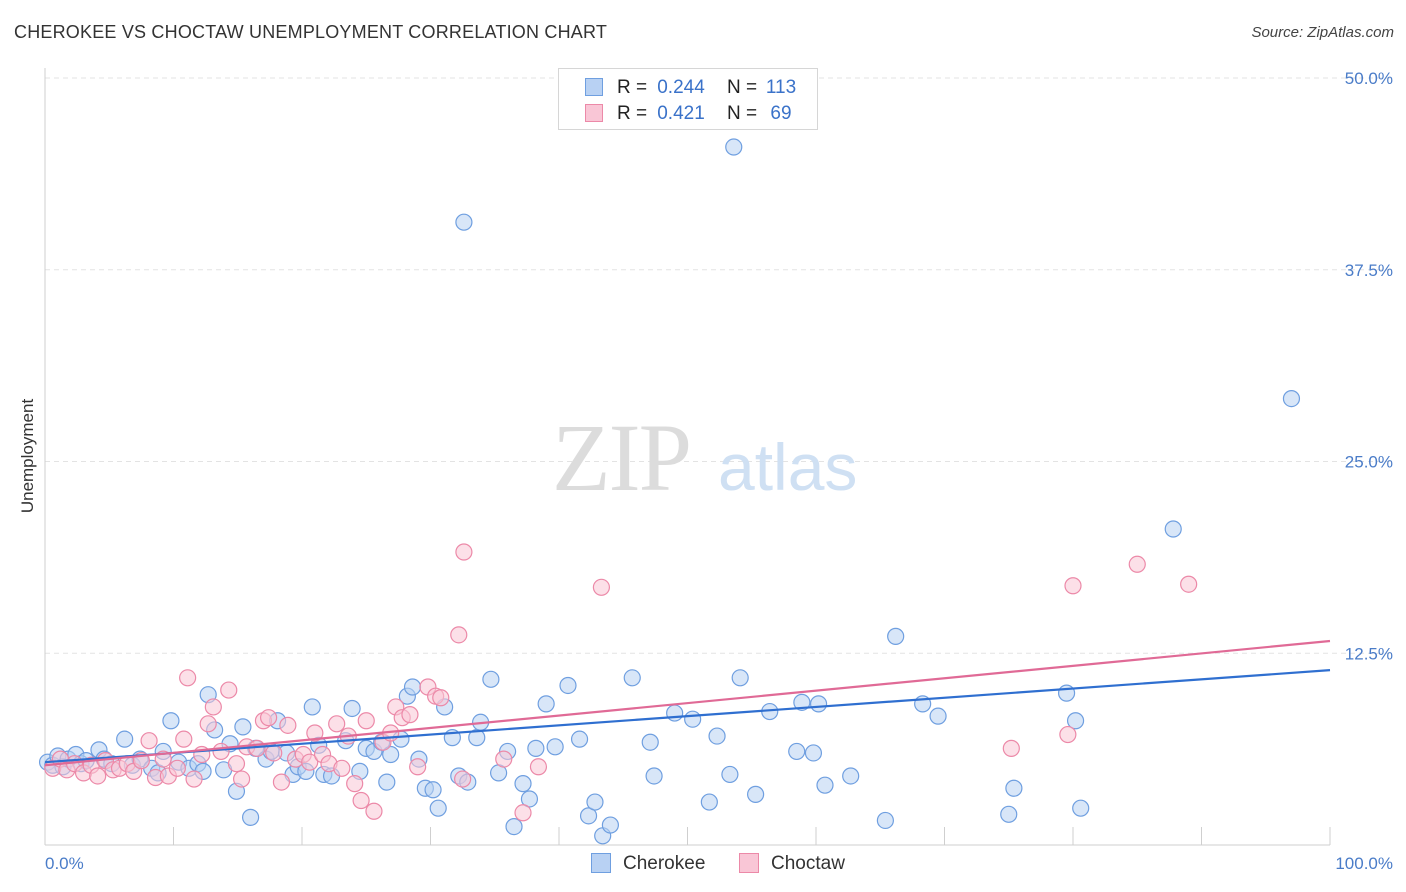 This screenshot has height=892, width=1406. What do you see at coordinates (594, 113) in the screenshot?
I see `choctaw-stats-swatch` at bounding box center [594, 113].